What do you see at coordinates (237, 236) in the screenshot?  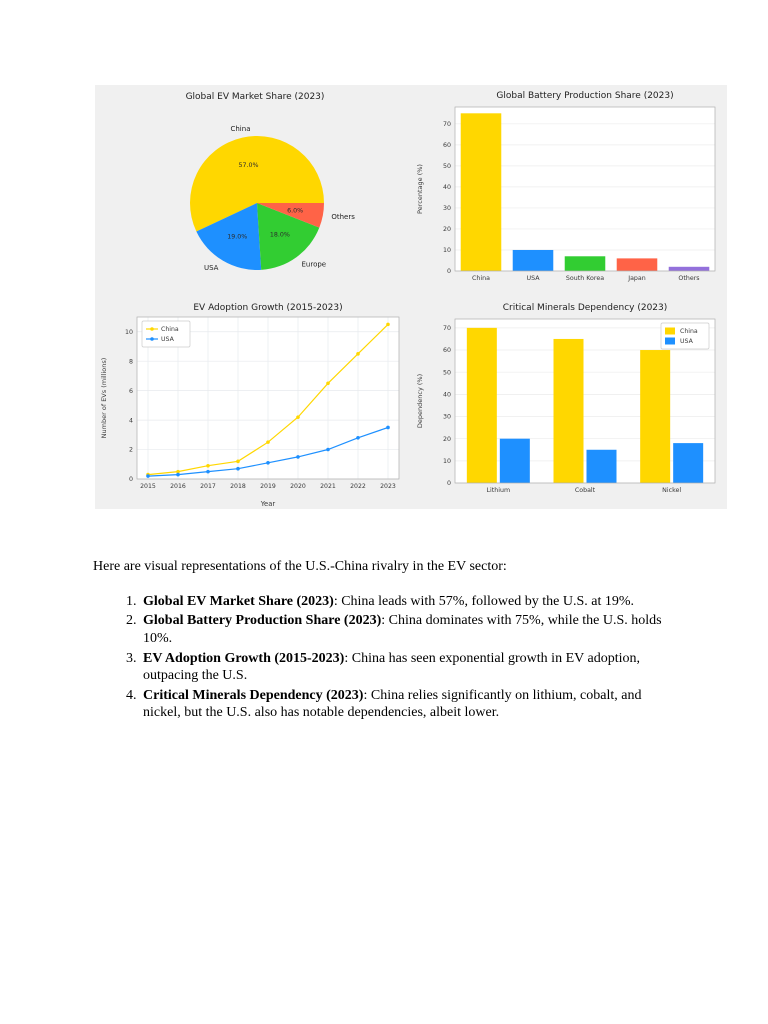 I see `chart-text: 19.0%` at bounding box center [237, 236].